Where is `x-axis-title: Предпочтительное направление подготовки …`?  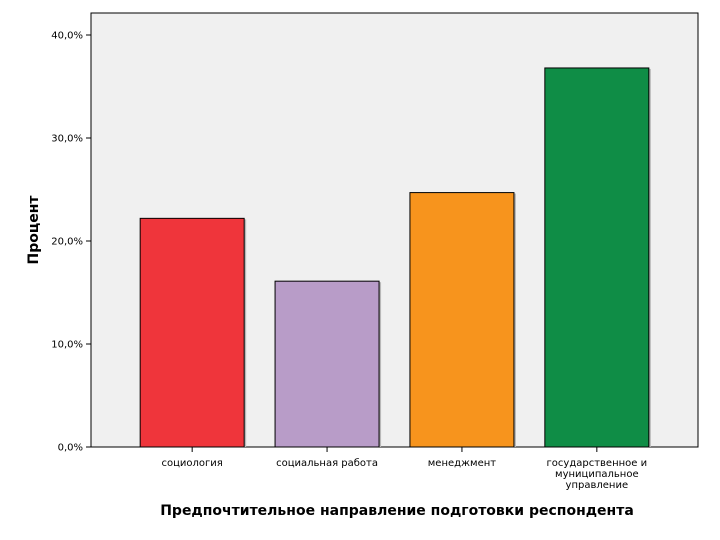 x-axis-title: Предпочтительное направление подготовки … is located at coordinates (397, 511).